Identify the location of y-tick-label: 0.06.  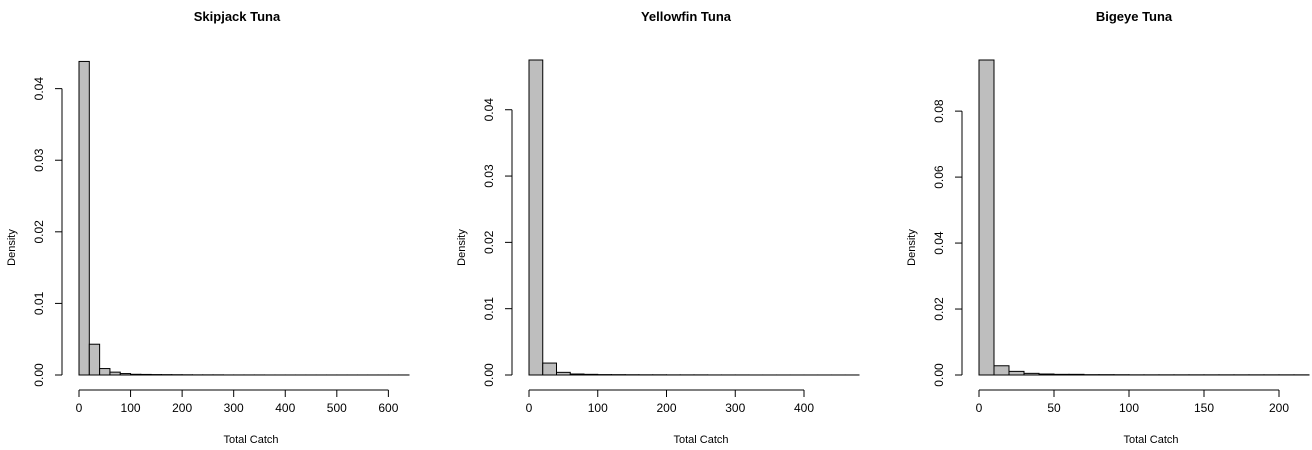
(939, 177).